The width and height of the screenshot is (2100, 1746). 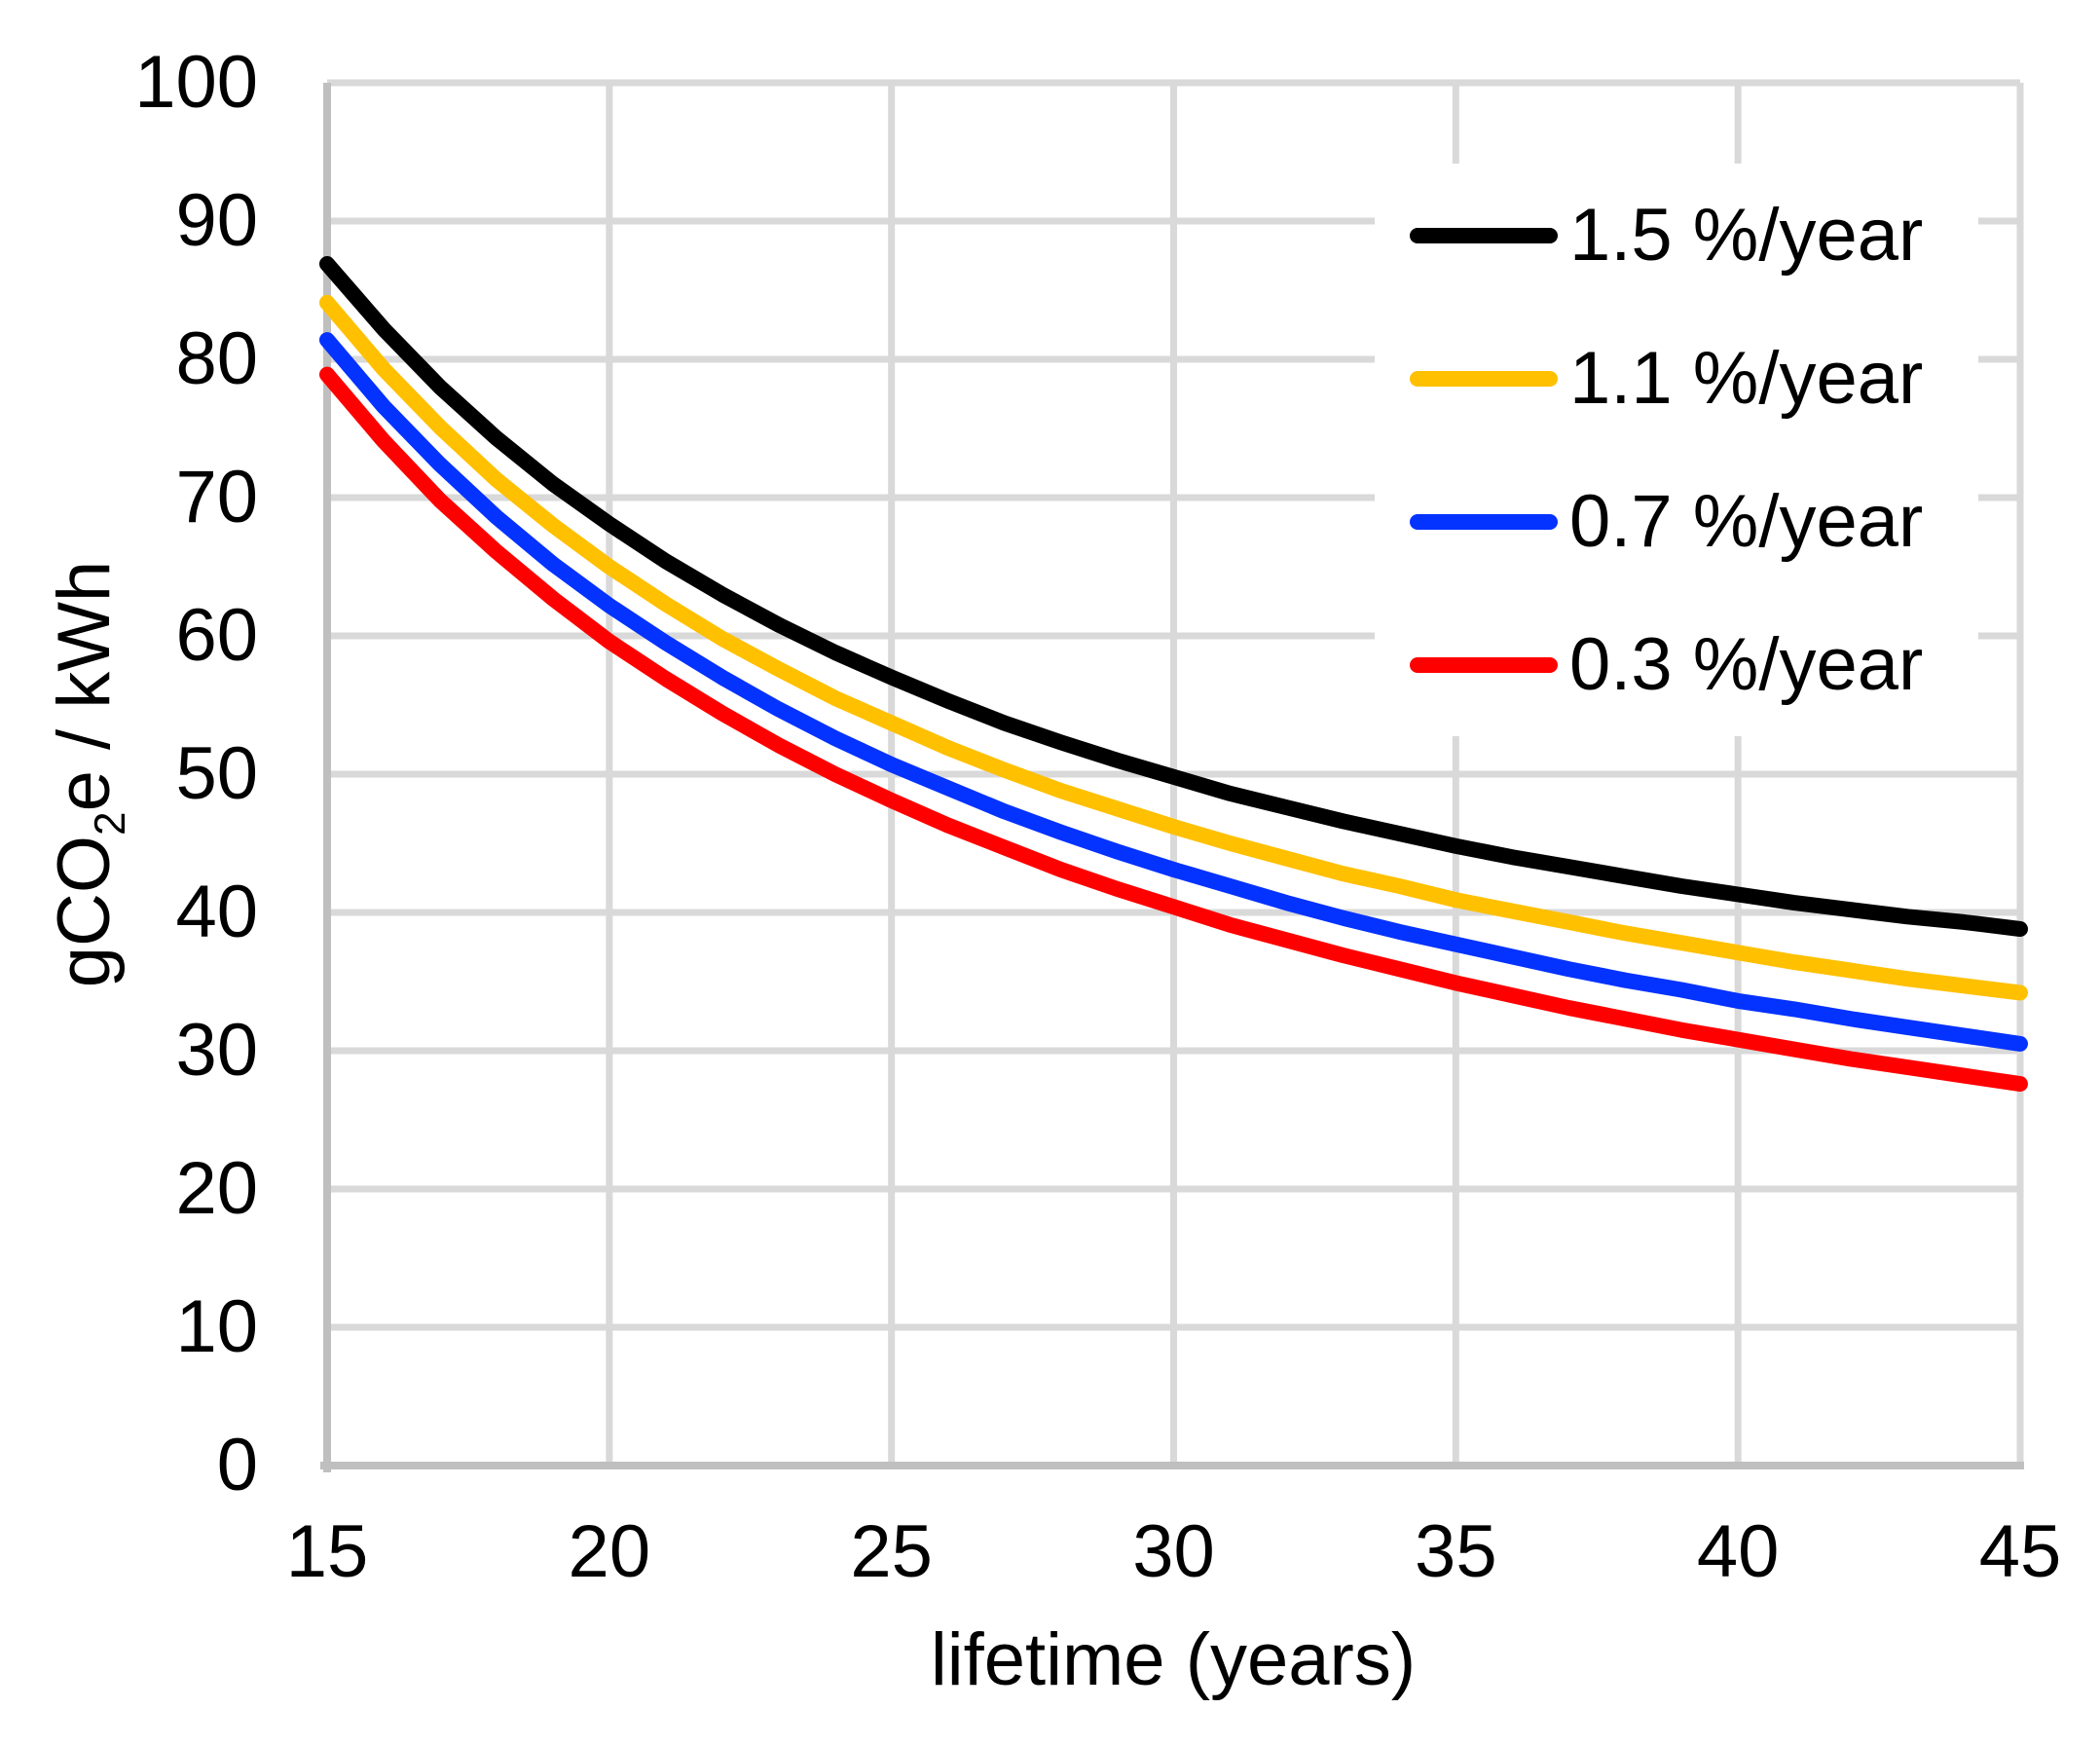 I want to click on legend: 1.5 %/year 1.1 %/year 0.7 %/year 0.3 %/year, so click(x=1676, y=450).